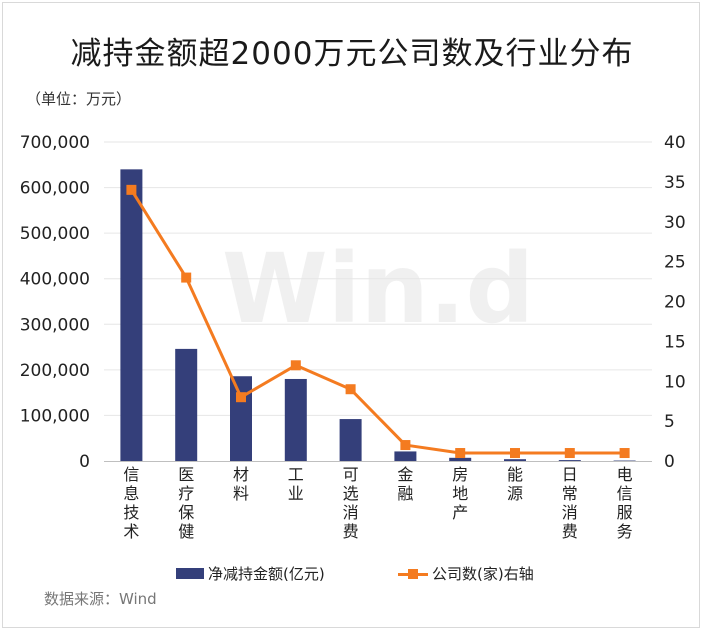 The width and height of the screenshot is (704, 632). Describe the element at coordinates (100, 599) in the screenshot. I see `source-note: 数据来源：Wind` at that location.